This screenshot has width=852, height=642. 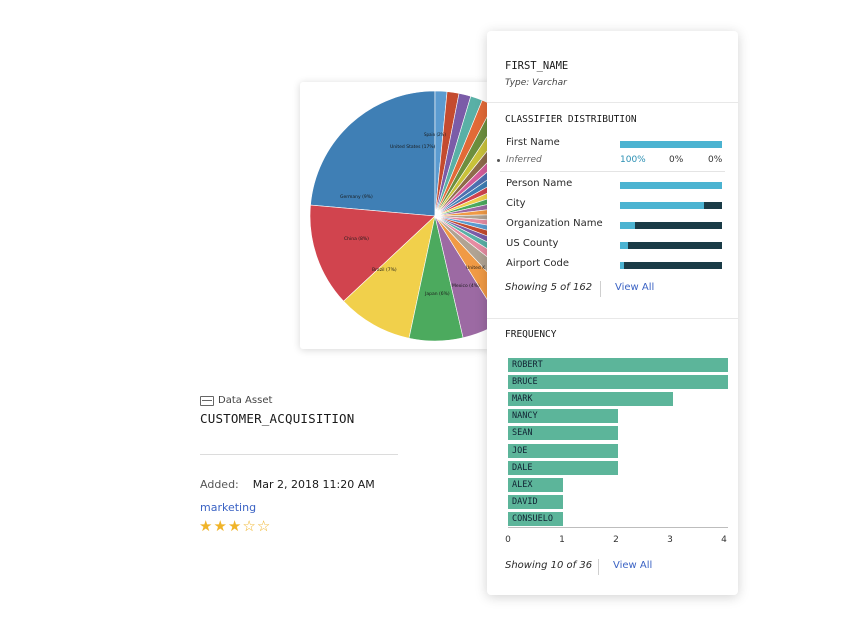 What do you see at coordinates (563, 433) in the screenshot?
I see `frequency-bar: SEAN` at bounding box center [563, 433].